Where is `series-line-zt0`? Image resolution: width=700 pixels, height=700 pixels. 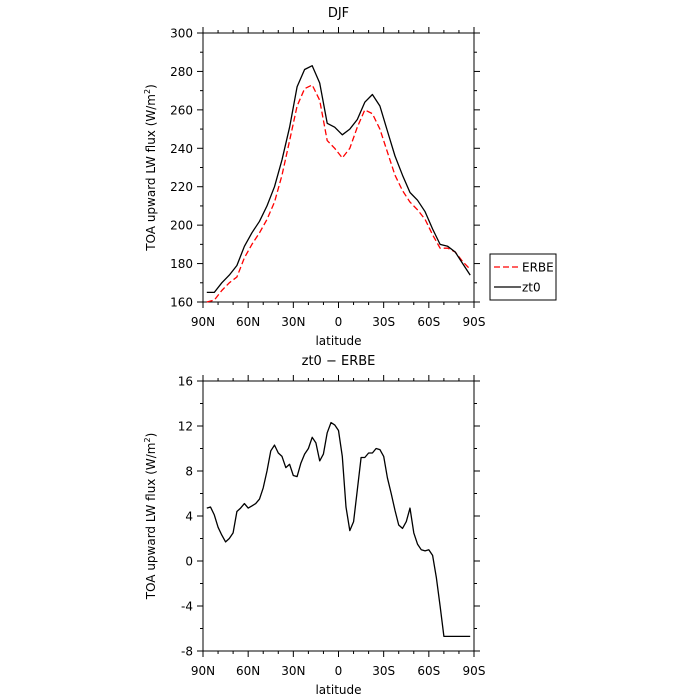 series-line-zt0 is located at coordinates (338, 179).